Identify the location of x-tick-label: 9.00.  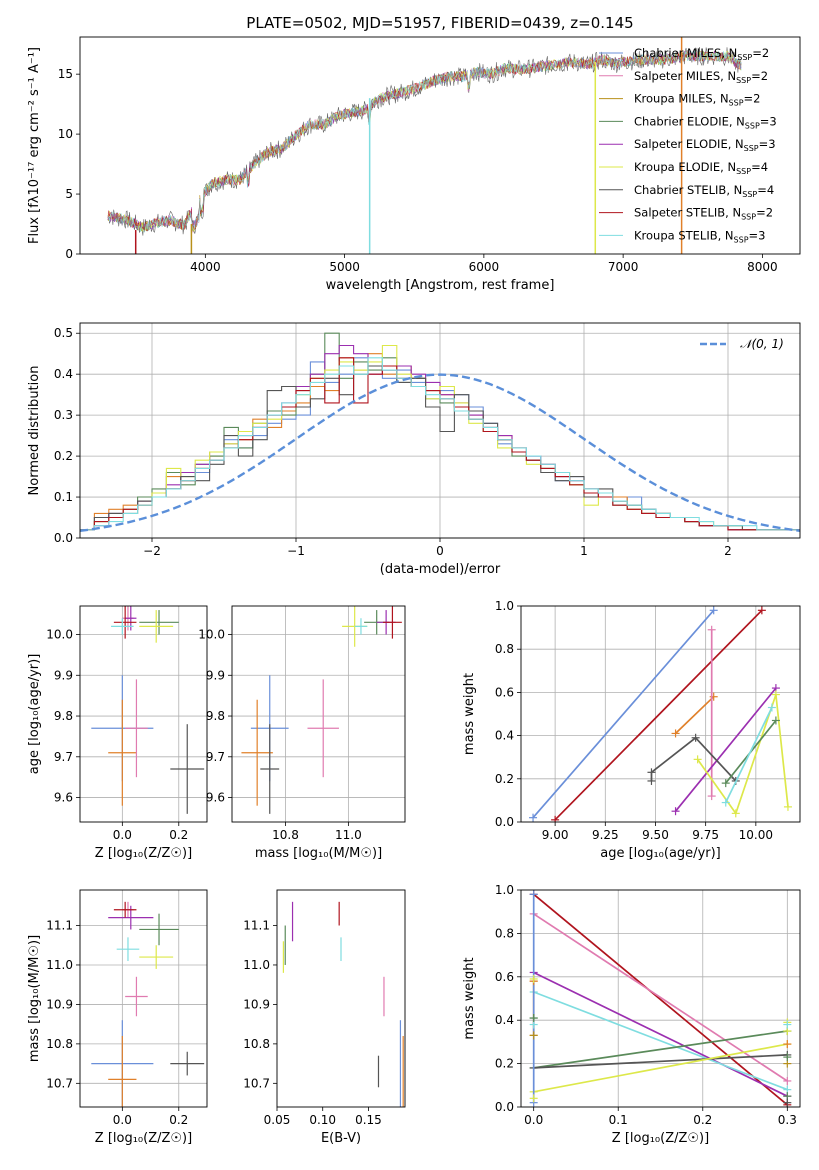
(555, 835).